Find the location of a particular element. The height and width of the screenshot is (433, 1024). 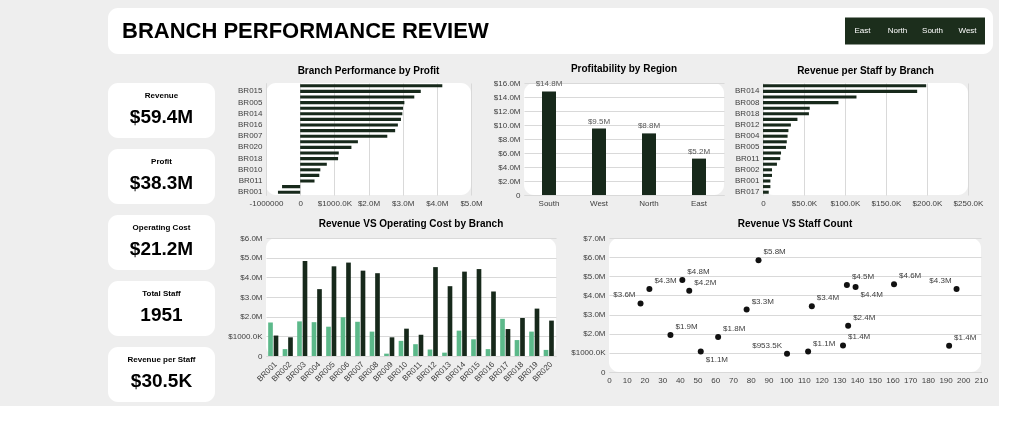

y-tick-label: BR015 is located at coordinates (251, 91).